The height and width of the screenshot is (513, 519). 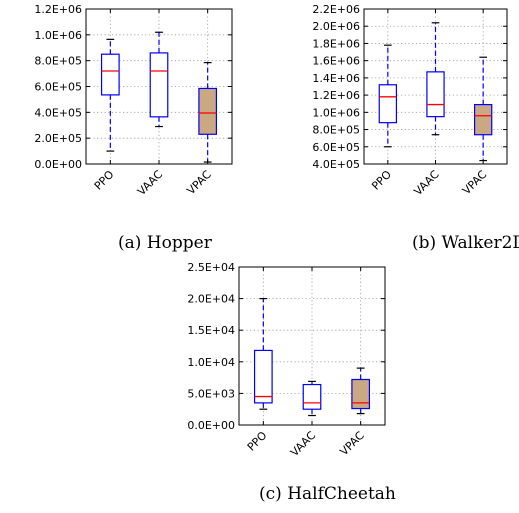 What do you see at coordinates (211, 330) in the screenshot?
I see `y-tick-label: 1.5E+04` at bounding box center [211, 330].